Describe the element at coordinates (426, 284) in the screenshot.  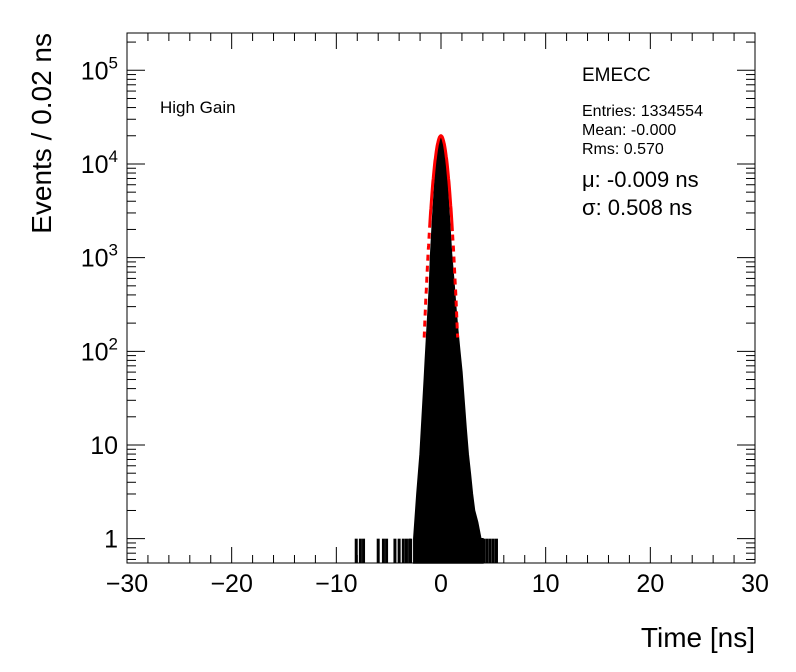
I see `fit-curve-tail-left` at that location.